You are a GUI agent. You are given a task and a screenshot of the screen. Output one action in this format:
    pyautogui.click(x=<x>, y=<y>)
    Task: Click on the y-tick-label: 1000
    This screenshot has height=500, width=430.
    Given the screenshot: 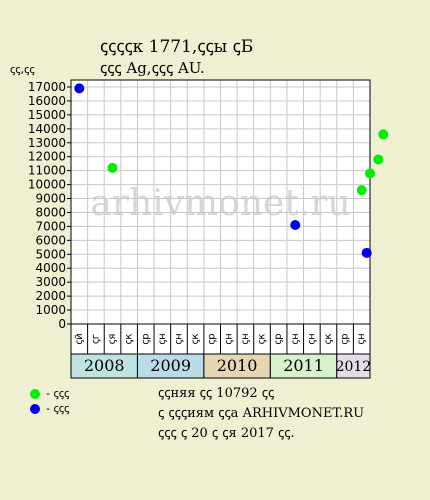 What is the action you would take?
    pyautogui.click(x=50, y=310)
    